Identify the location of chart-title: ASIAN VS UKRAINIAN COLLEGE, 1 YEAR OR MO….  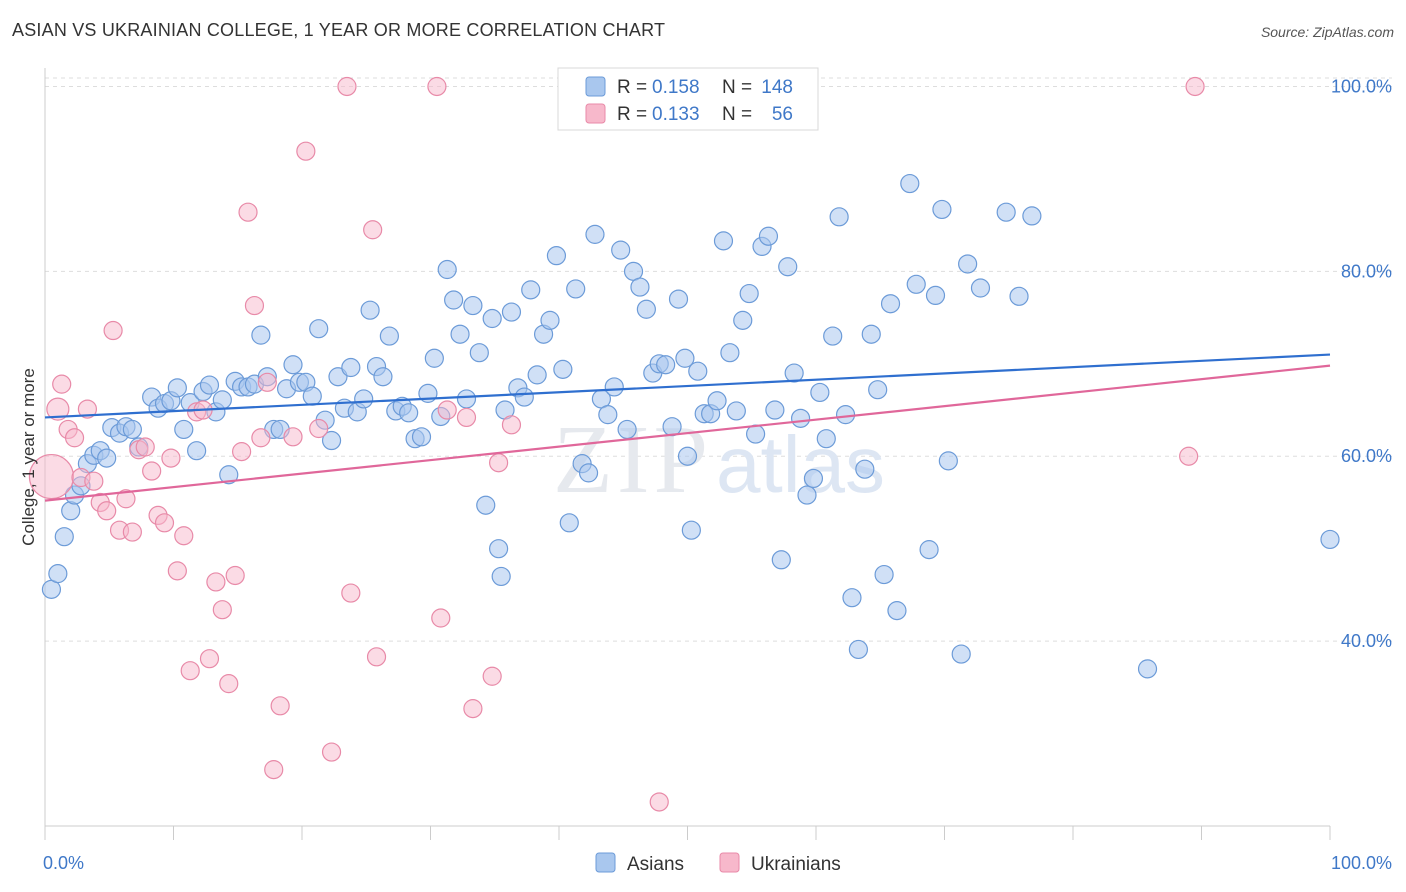
(339, 30).